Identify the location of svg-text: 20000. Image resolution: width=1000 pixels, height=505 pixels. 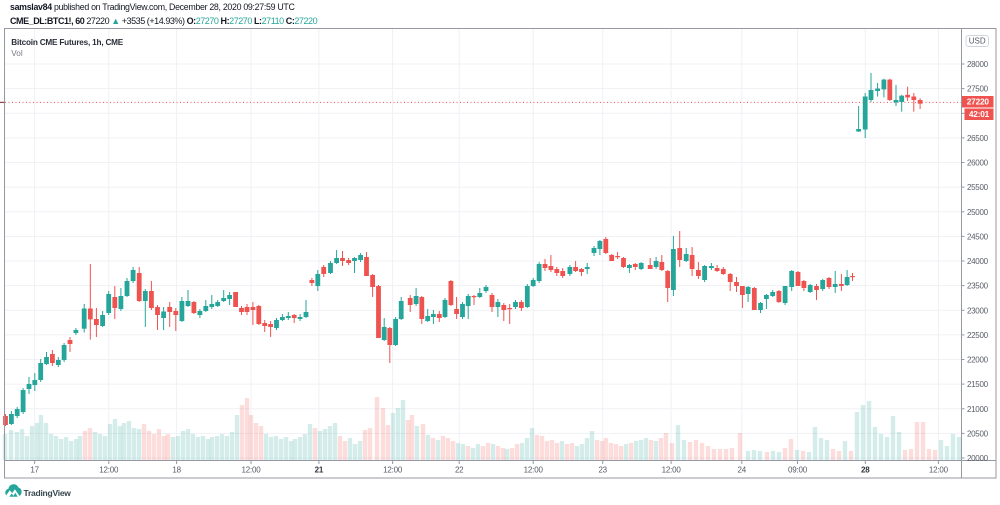
(978, 458).